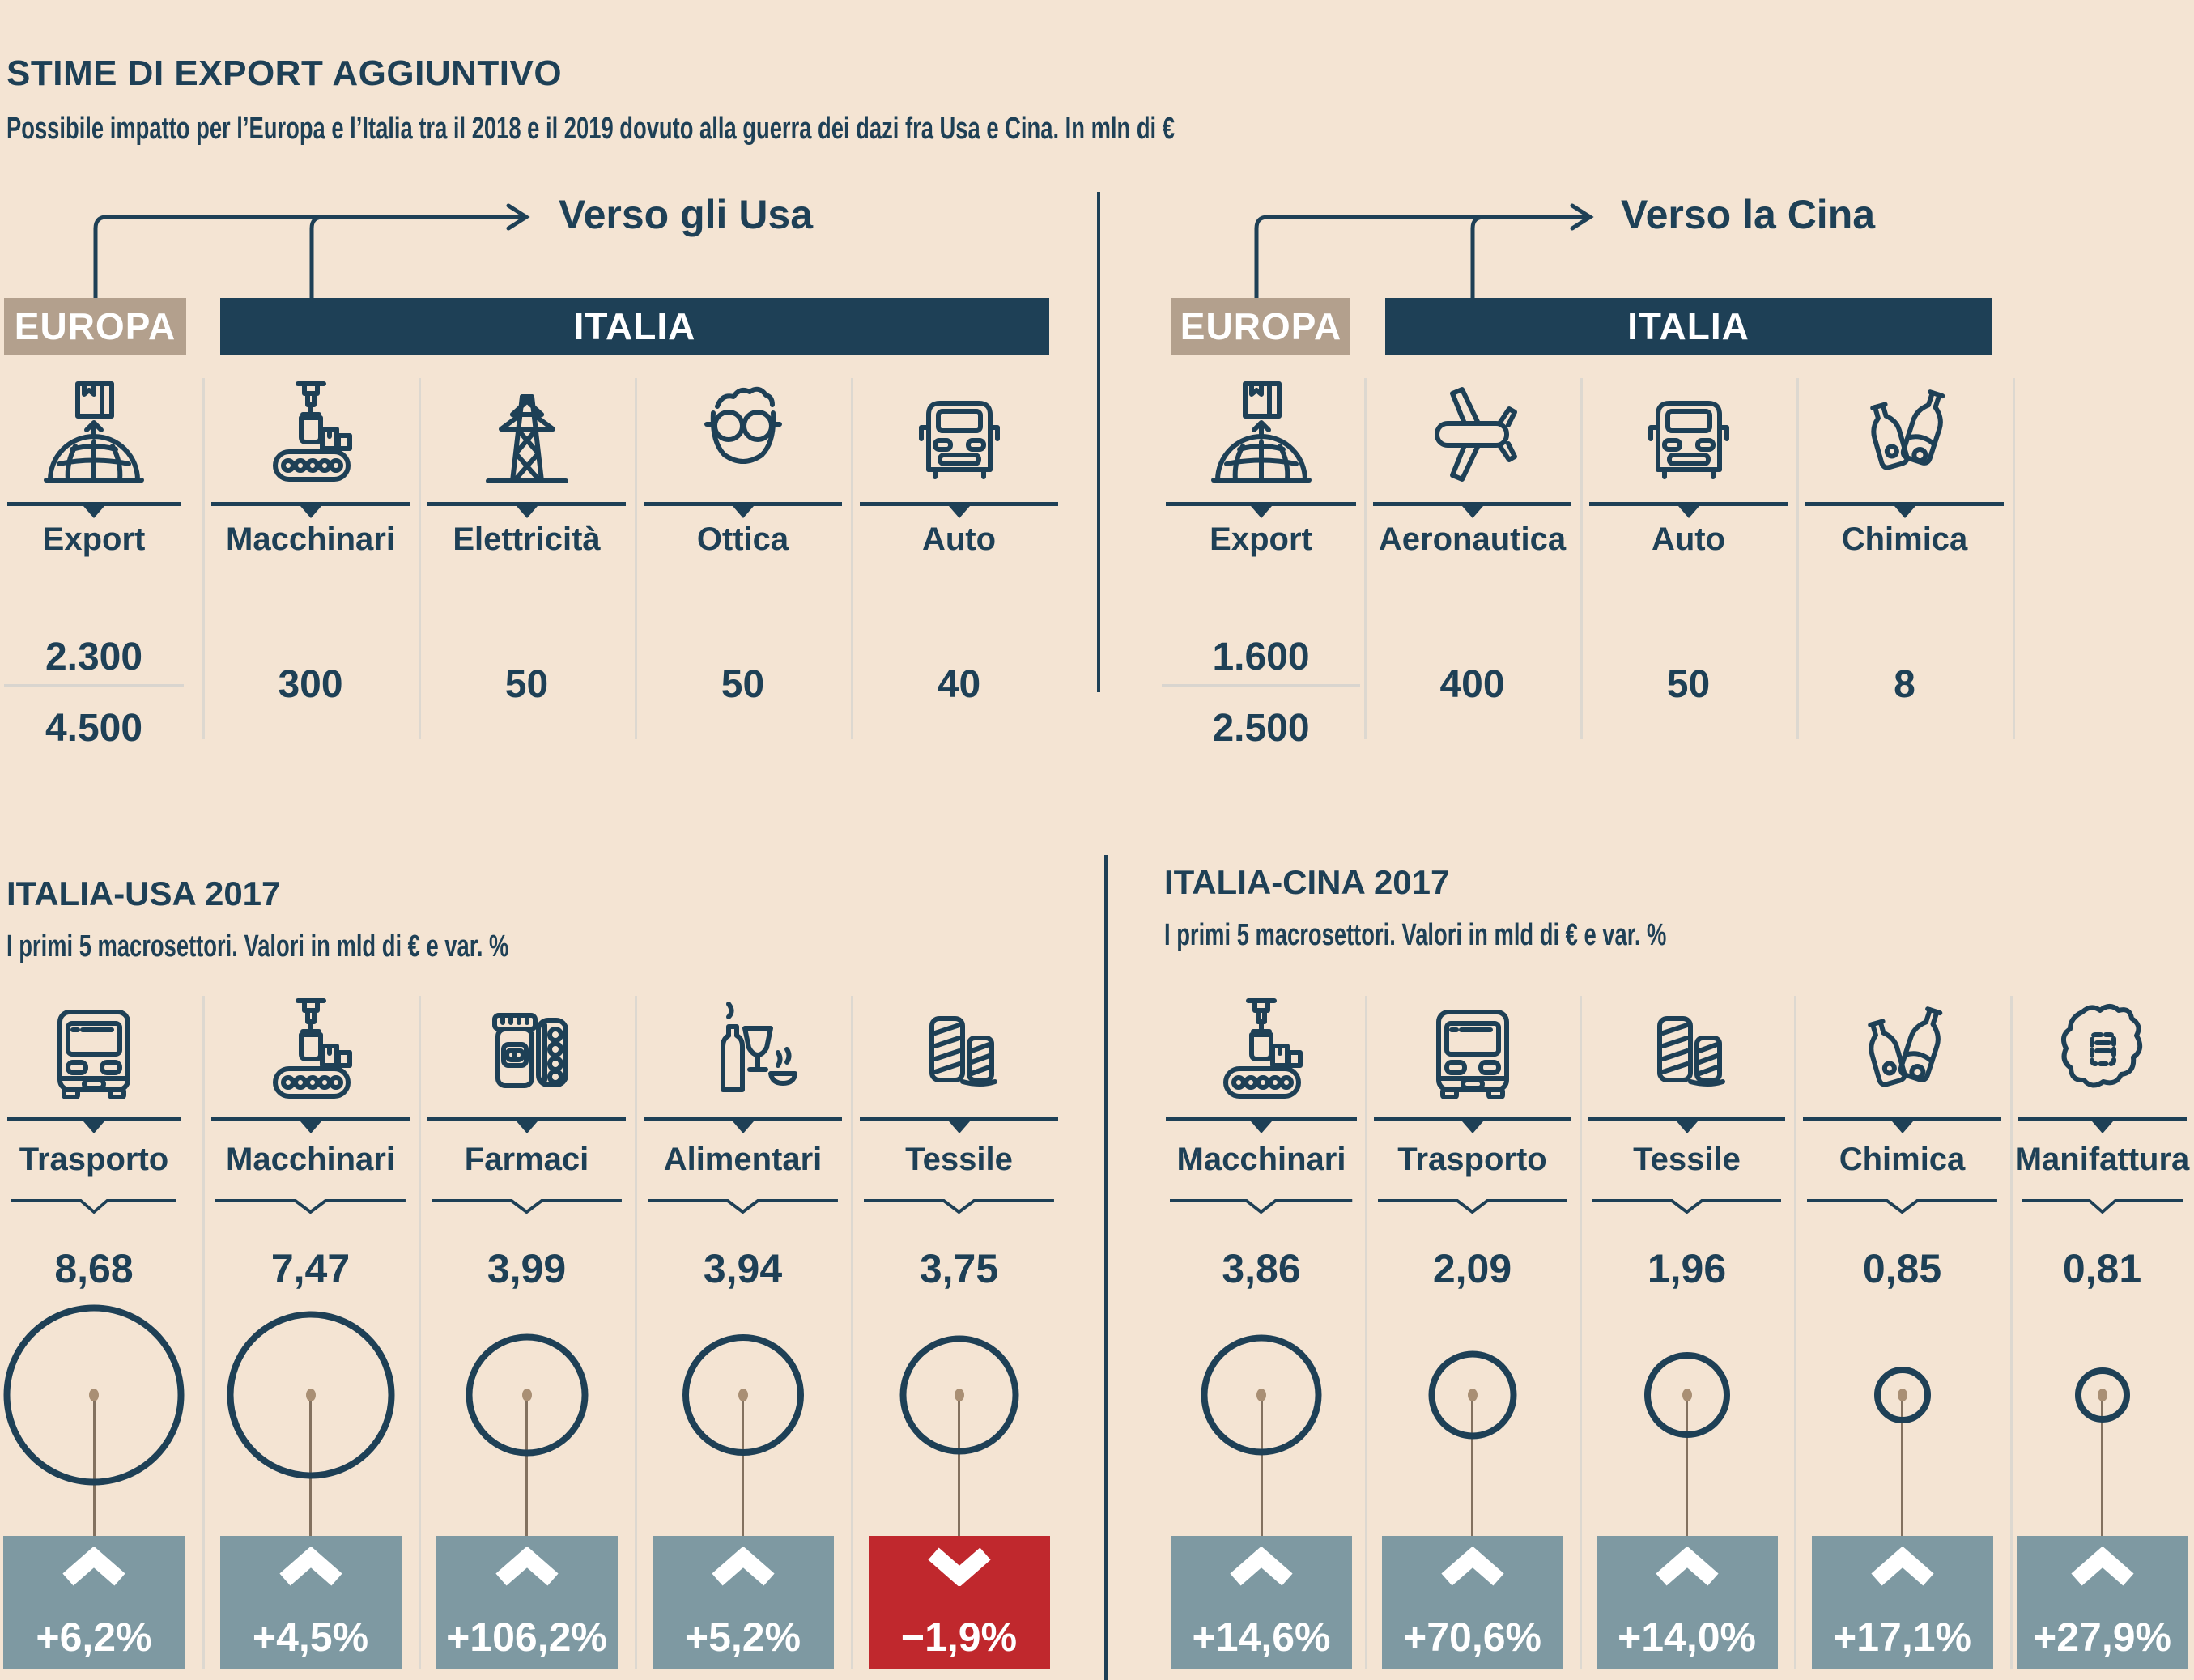 The image size is (2194, 1680). I want to click on europa-label: EUROPA, so click(95, 326).